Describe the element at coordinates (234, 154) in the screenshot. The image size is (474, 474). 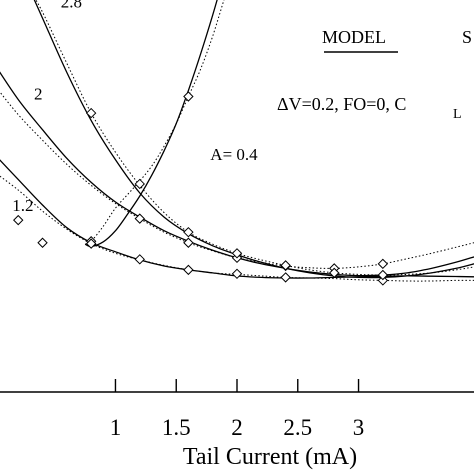
I see `series-label-a04: A= 0.4` at that location.